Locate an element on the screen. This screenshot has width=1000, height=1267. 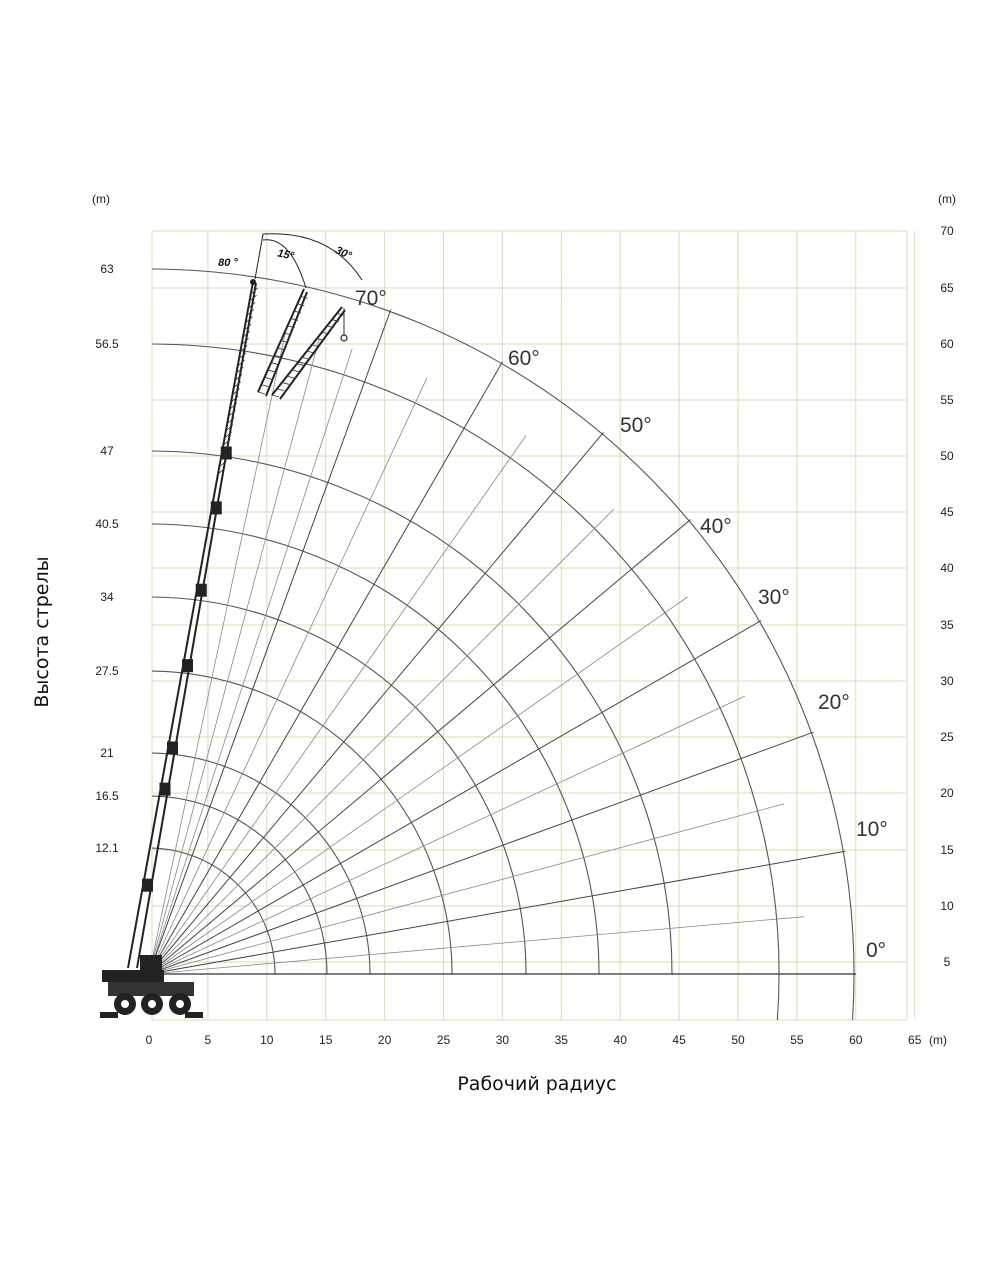
right-axis-label: 20 is located at coordinates (947, 793).